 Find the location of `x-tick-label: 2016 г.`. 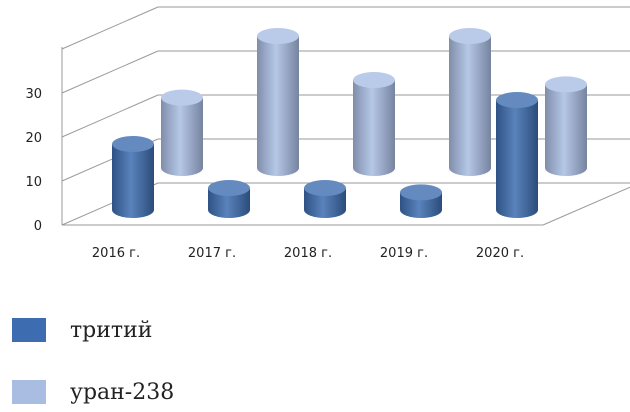

x-tick-label: 2016 г. is located at coordinates (116, 253).